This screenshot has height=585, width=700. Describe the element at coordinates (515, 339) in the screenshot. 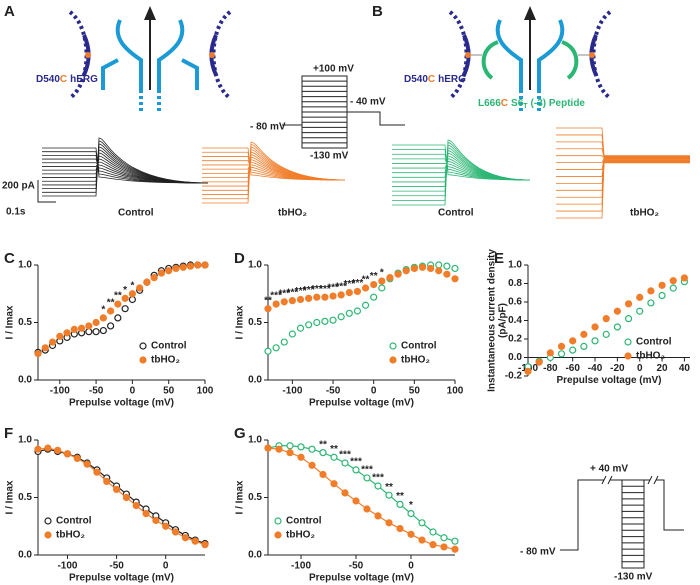

I see `y-tick-label: 0.2` at that location.